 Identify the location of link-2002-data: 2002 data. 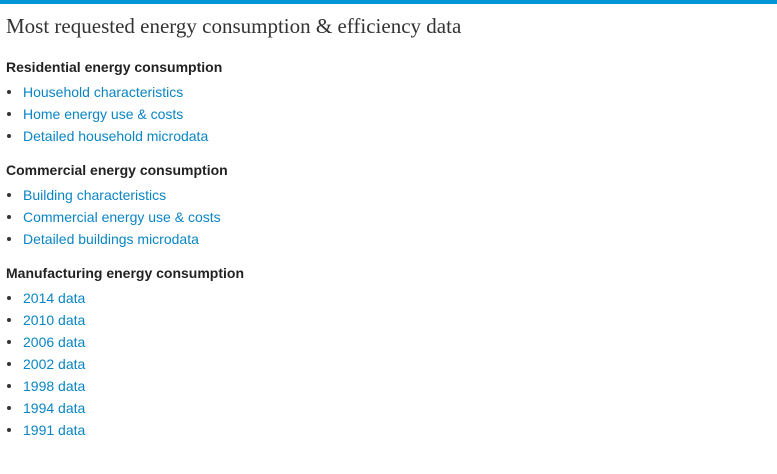
(54, 364).